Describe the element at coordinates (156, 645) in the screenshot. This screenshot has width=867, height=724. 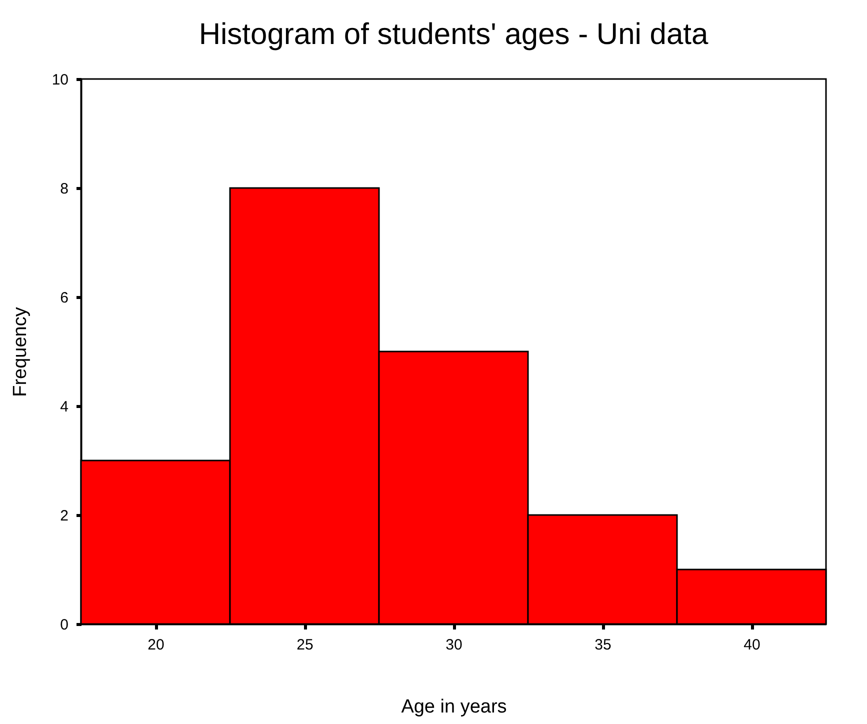
I see `x-tick-label: 20` at that location.